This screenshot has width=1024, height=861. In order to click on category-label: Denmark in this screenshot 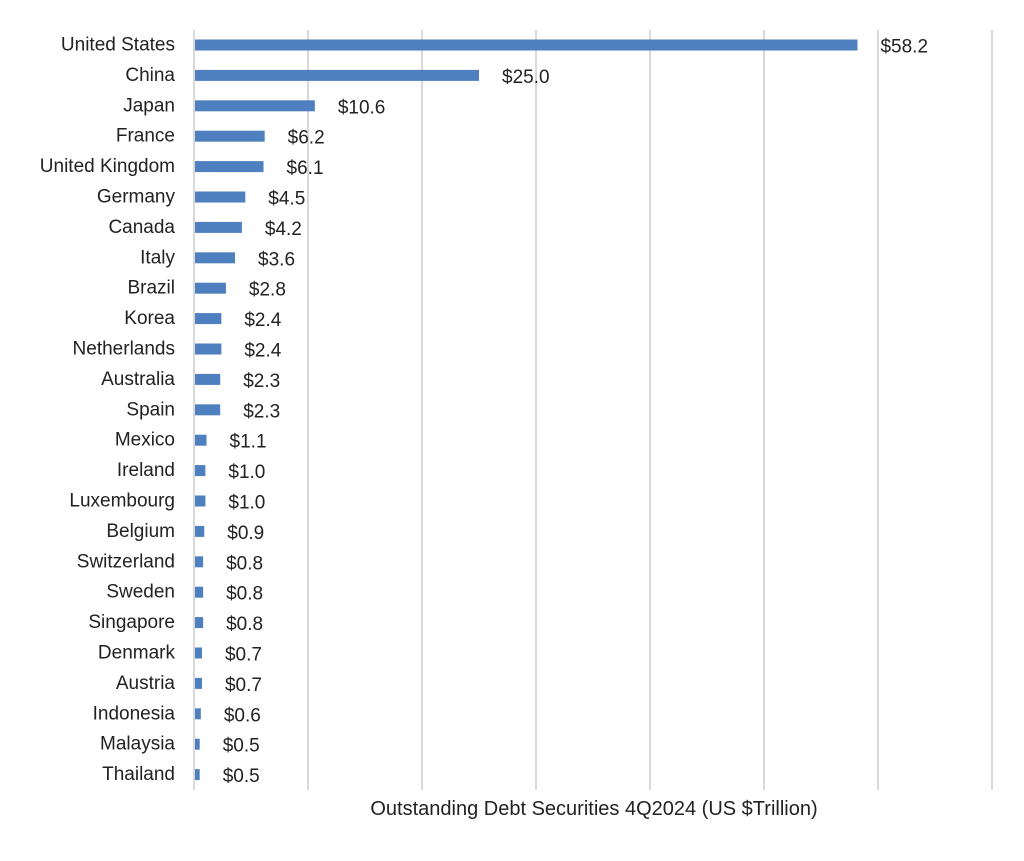, I will do `click(137, 653)`.